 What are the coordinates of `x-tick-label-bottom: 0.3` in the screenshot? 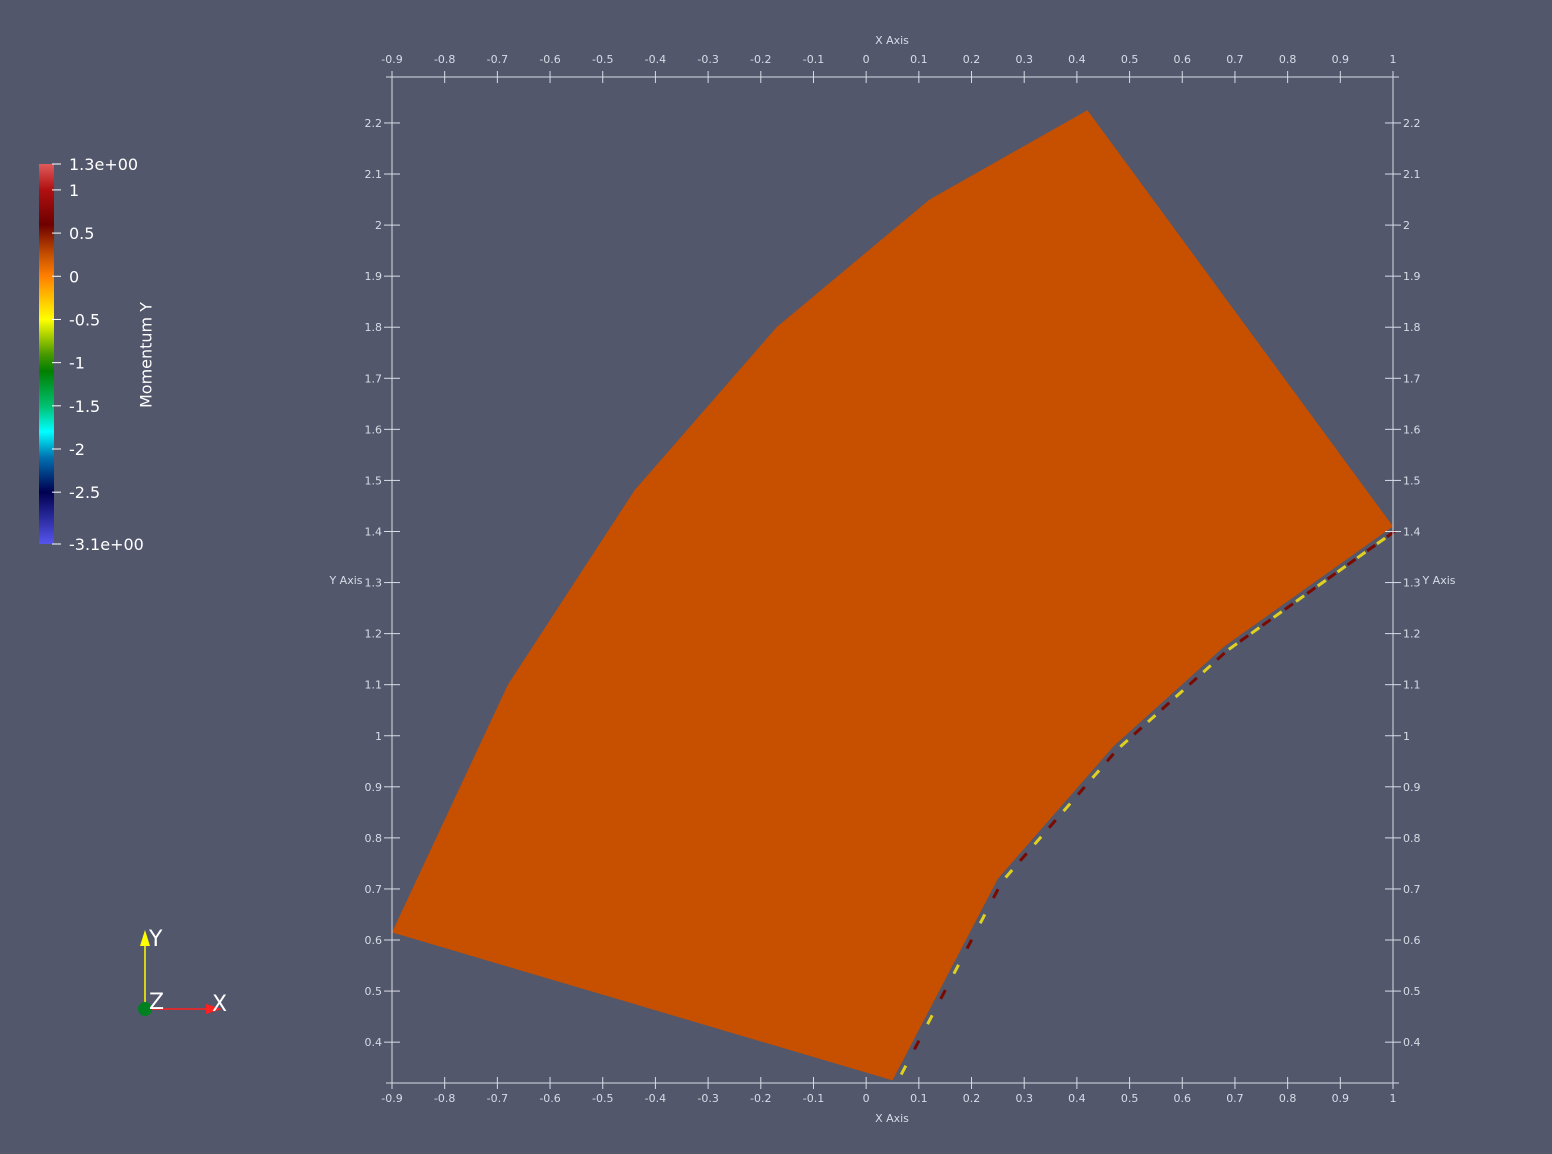 It's located at (1024, 1098).